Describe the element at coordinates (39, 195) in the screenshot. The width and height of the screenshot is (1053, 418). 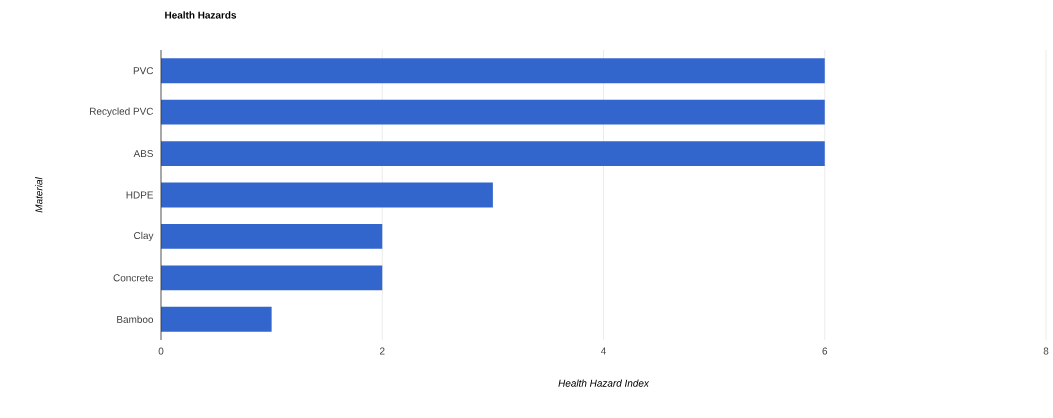
I see `y-axis-title: Material` at that location.